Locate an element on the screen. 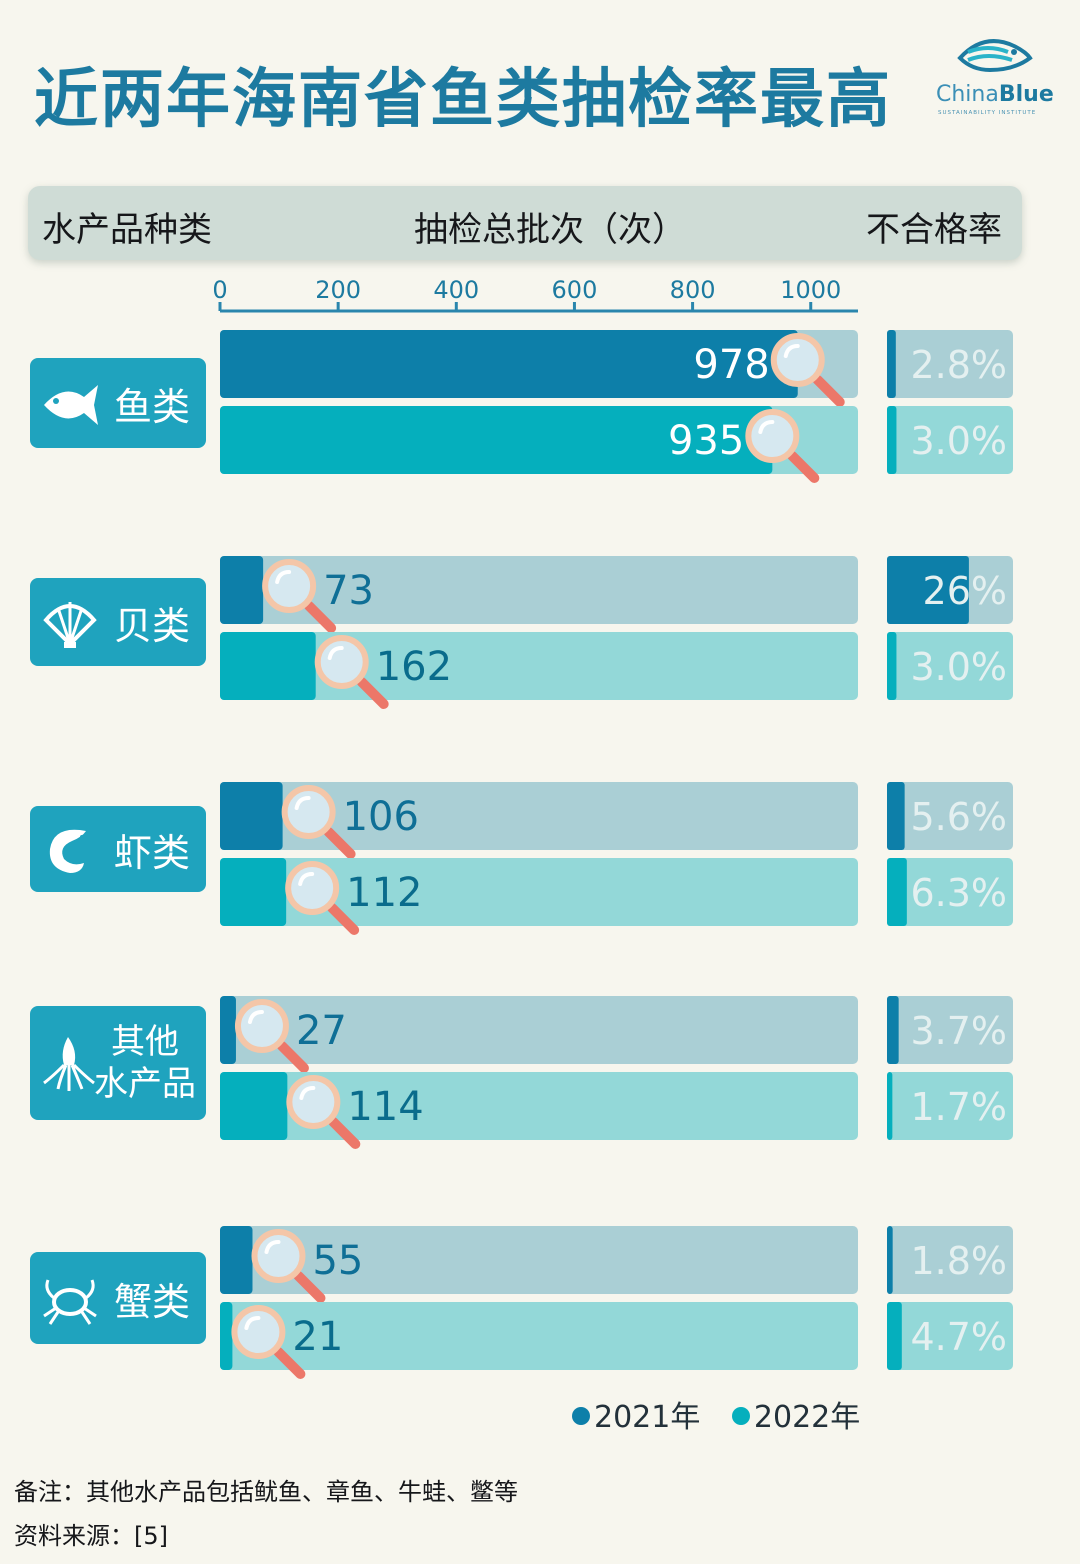 This screenshot has height=1564, width=1080. shell-icon is located at coordinates (70, 625).